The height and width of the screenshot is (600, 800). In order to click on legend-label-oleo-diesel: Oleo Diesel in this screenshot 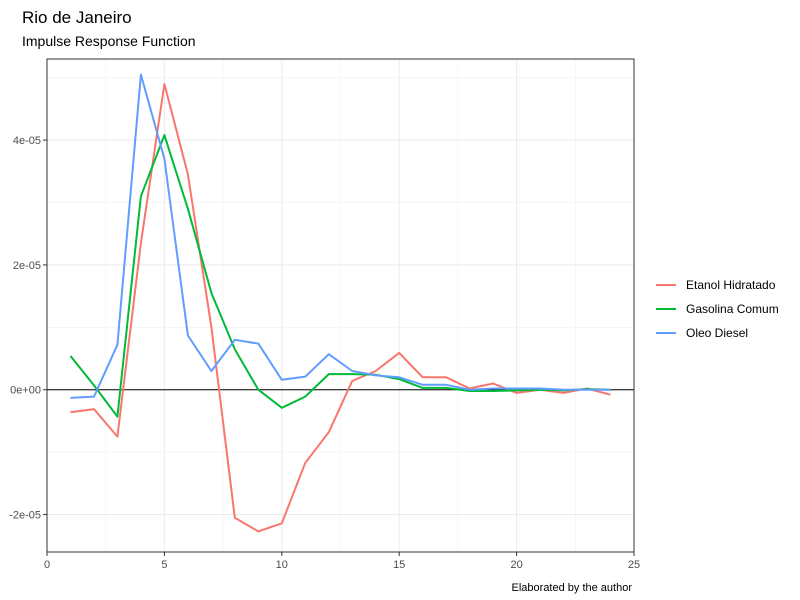, I will do `click(717, 333)`.